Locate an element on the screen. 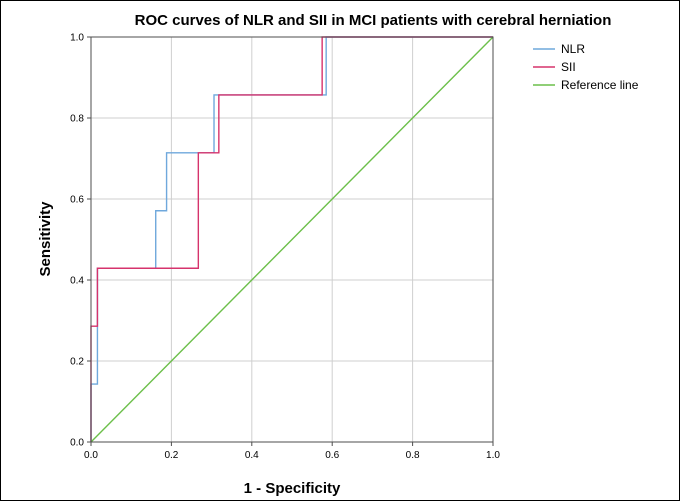  legend-label-nlr: NLR is located at coordinates (573, 49).